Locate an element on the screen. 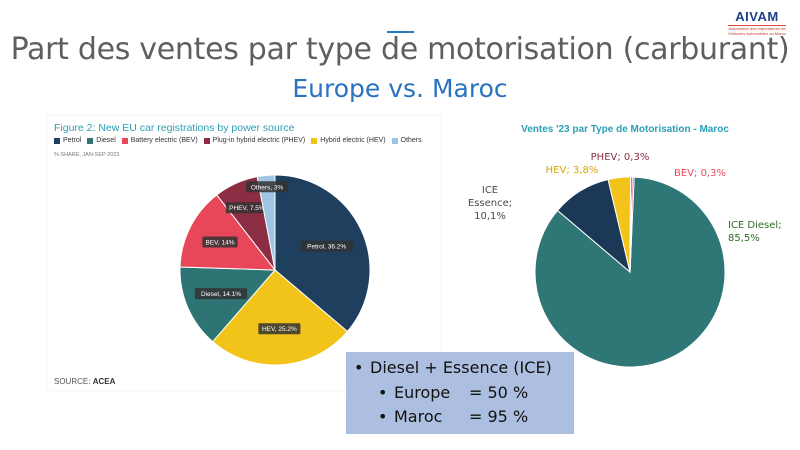 The height and width of the screenshot is (450, 800). eu-chart-source: SOURCE: ACEA is located at coordinates (84, 381).